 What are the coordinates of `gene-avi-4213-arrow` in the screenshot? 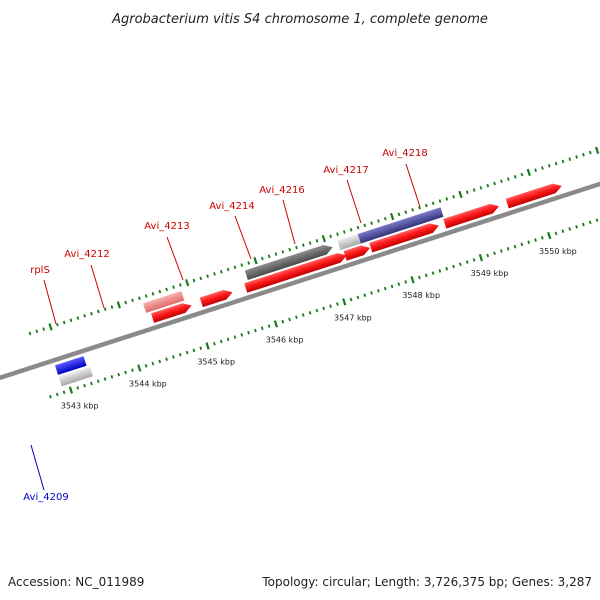 It's located at (296, 272).